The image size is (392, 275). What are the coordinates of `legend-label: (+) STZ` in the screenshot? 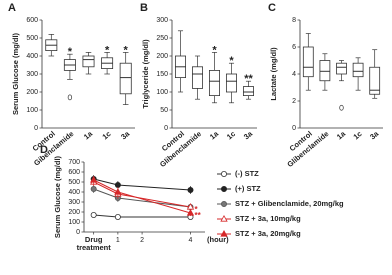 It's located at (248, 188).